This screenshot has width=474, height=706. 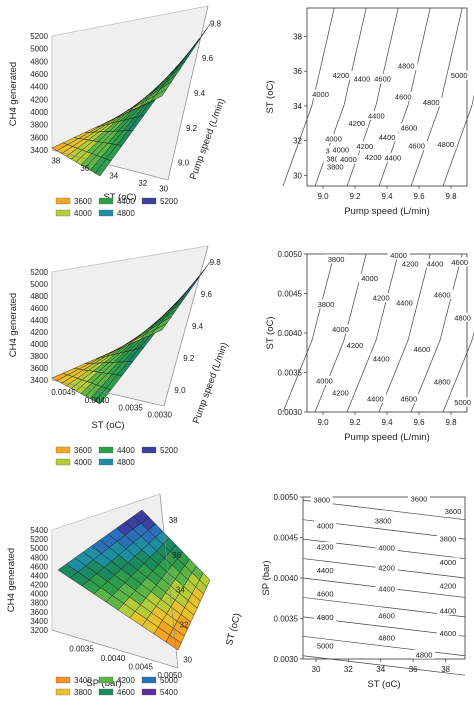 I want to click on x-tick-label: 36, so click(x=84, y=168).